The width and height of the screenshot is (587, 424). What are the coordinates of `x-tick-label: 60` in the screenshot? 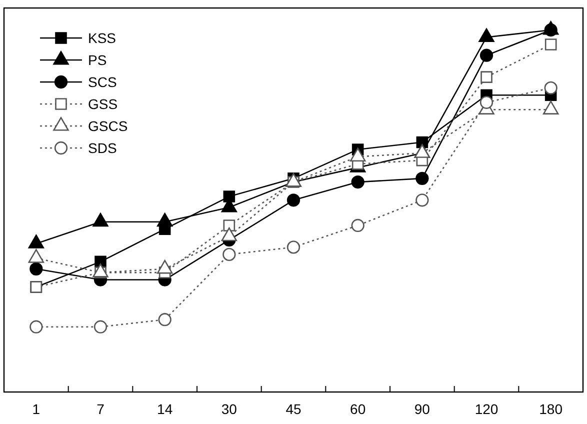 It's located at (358, 409).